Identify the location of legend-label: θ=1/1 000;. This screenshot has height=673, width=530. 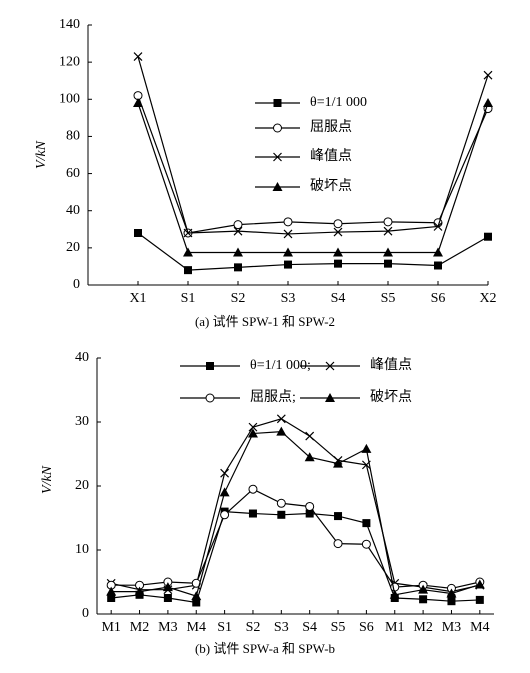
(280, 365).